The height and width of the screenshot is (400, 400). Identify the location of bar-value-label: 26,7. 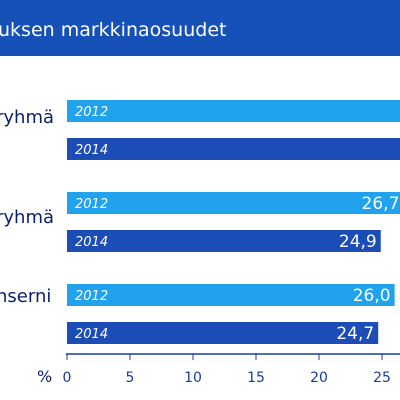
(381, 204).